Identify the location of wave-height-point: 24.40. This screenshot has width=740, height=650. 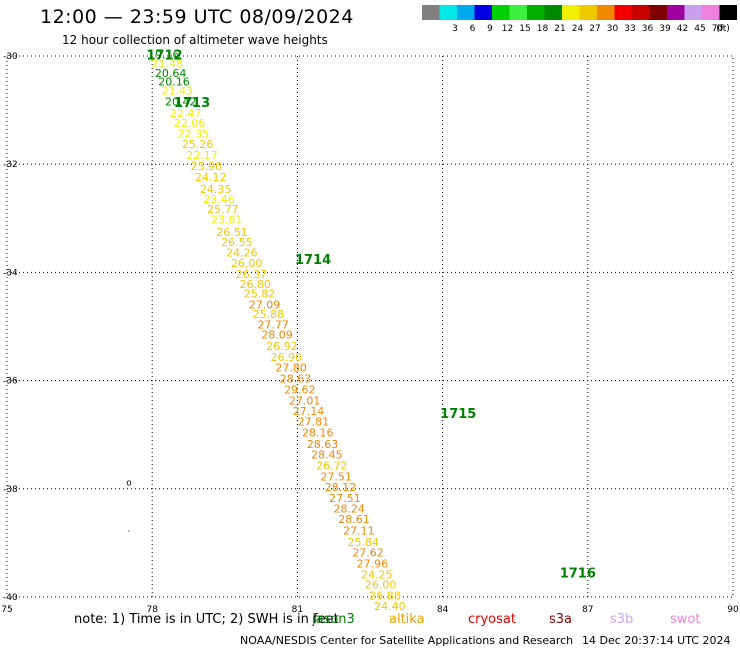
(390, 606).